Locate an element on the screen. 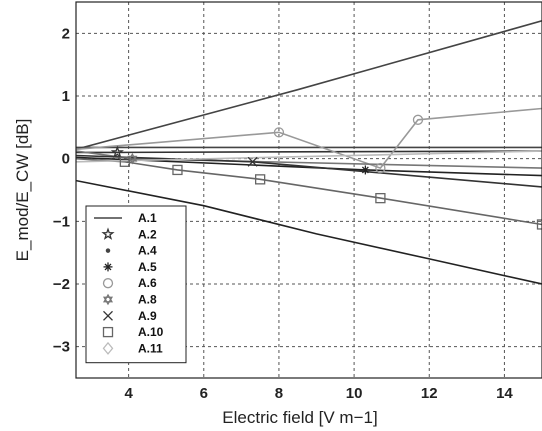 The height and width of the screenshot is (431, 542). legend-box is located at coordinates (136, 284).